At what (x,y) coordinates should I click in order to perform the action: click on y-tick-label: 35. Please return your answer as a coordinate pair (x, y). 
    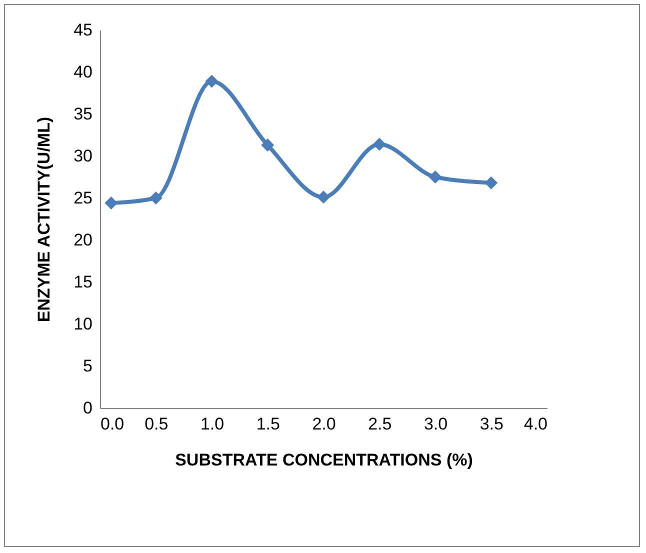
    Looking at the image, I should click on (83, 114).